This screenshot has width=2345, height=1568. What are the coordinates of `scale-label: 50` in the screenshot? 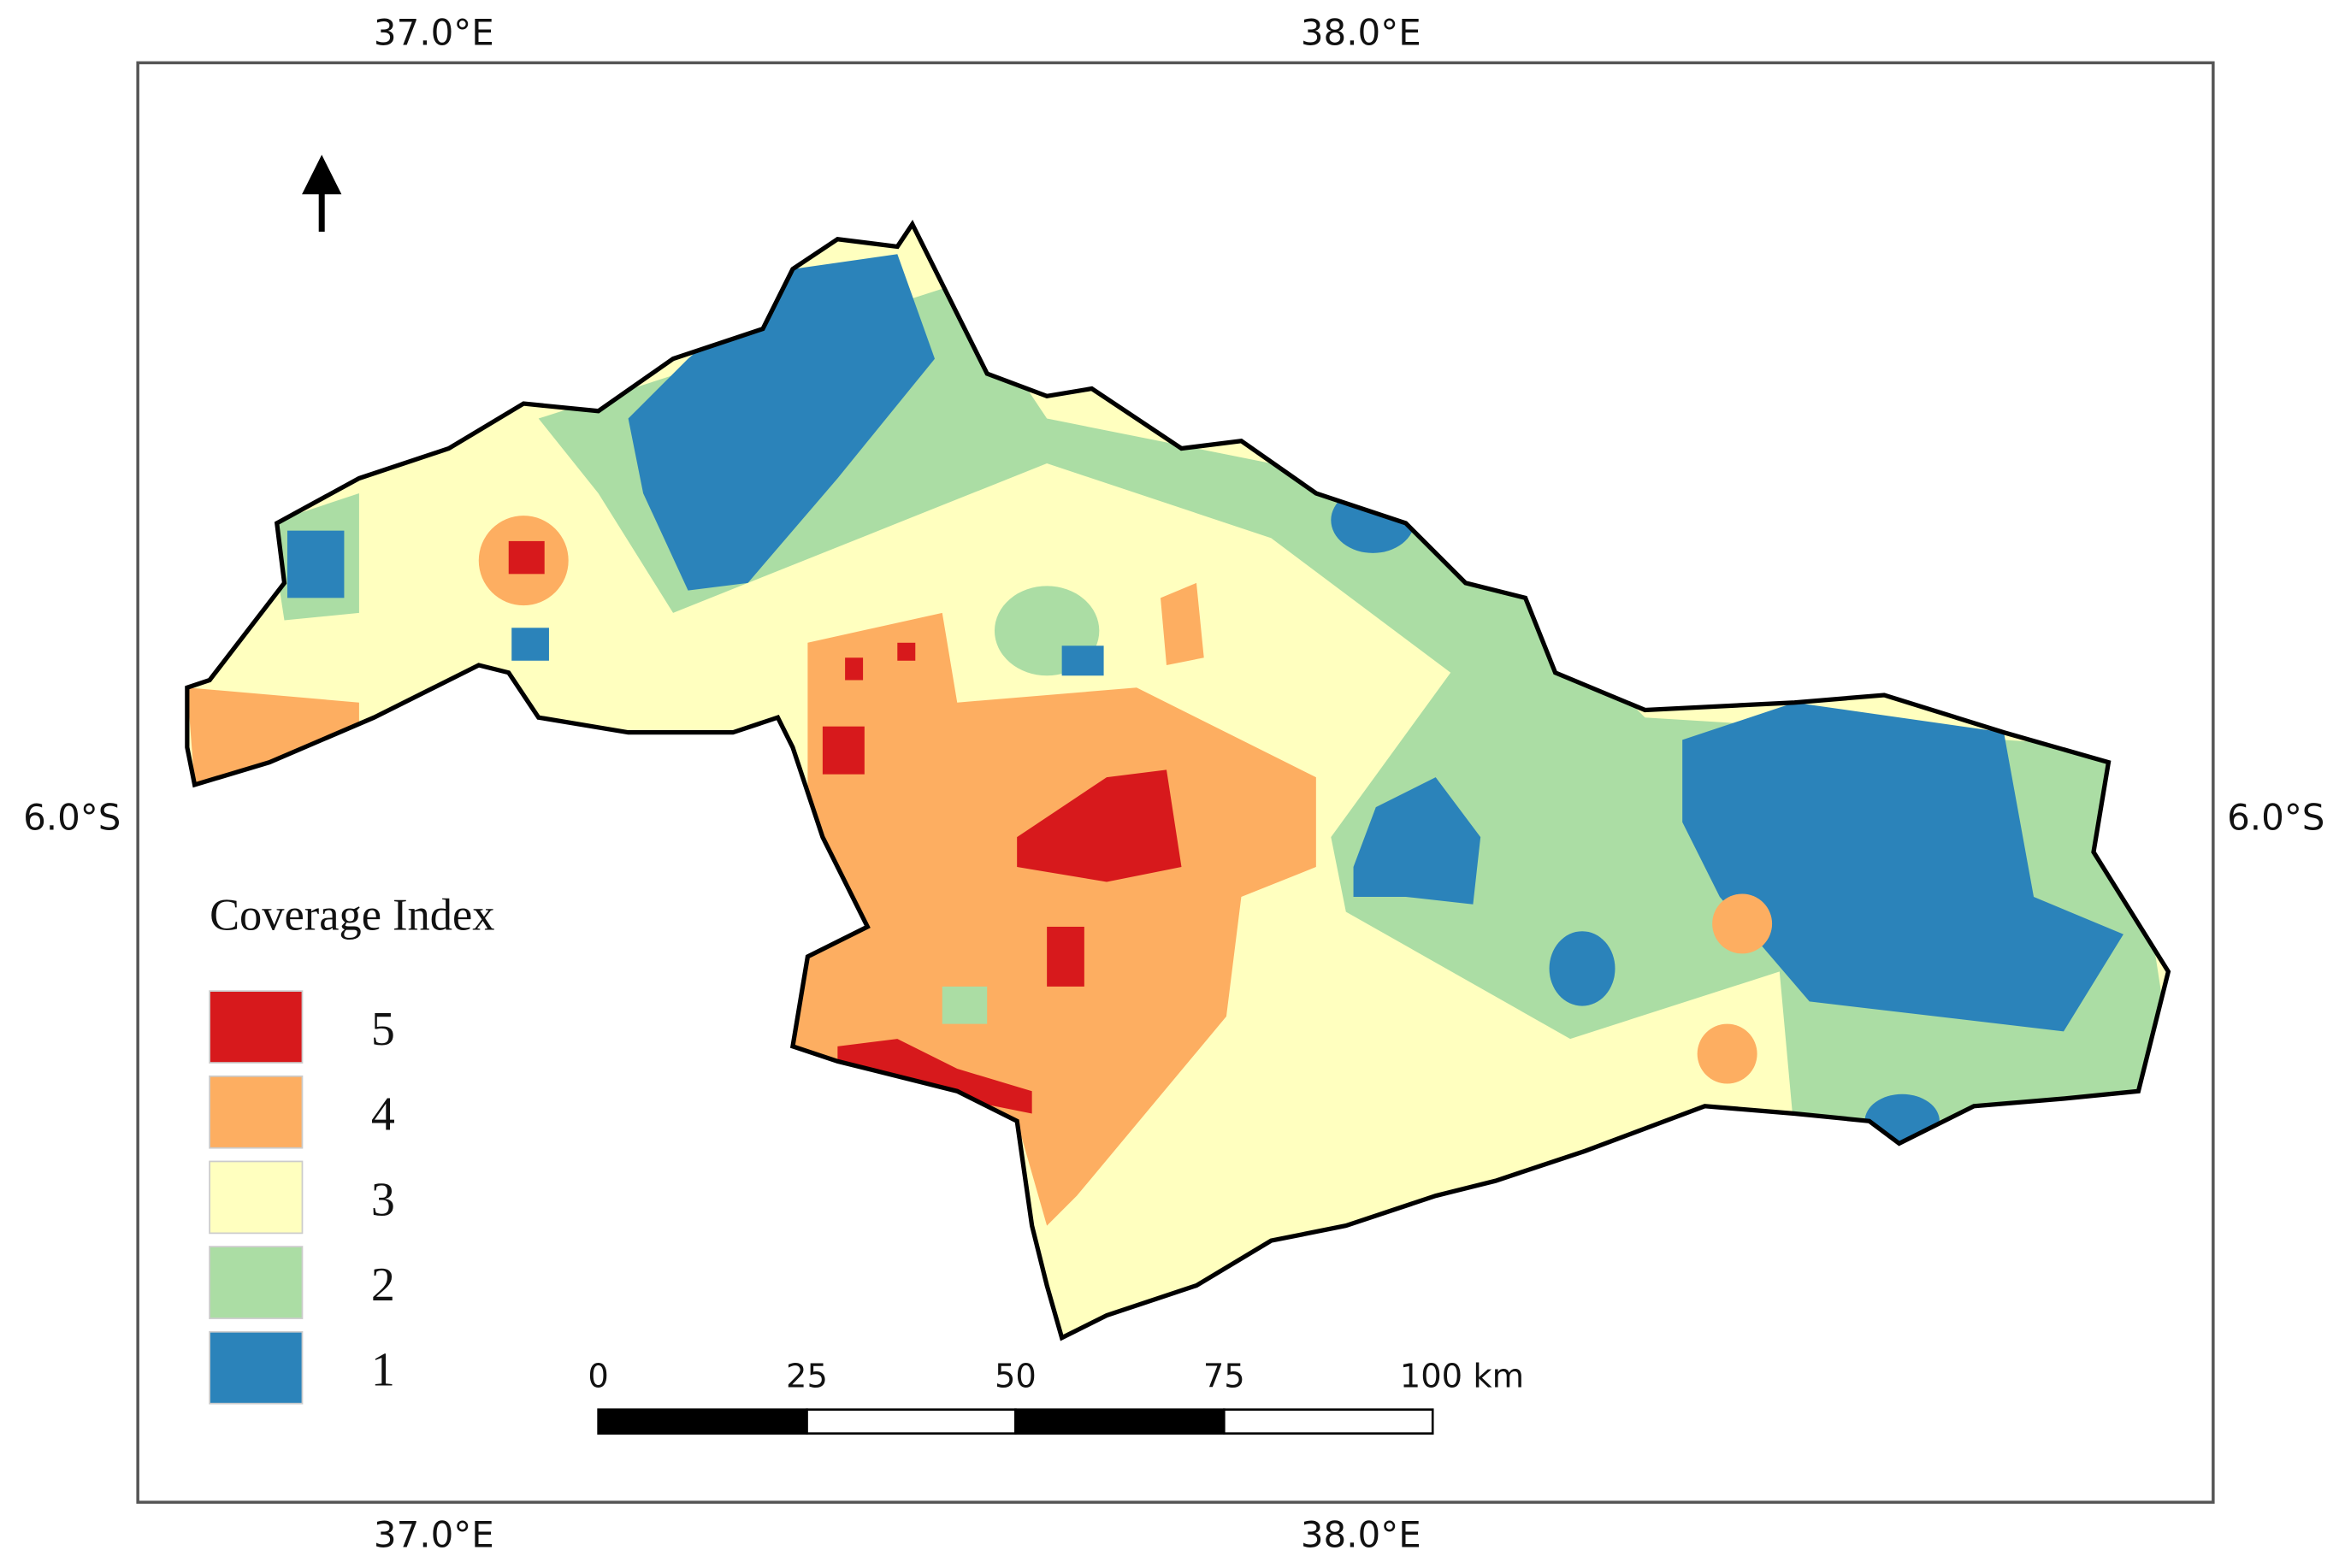 It's located at (1016, 1376).